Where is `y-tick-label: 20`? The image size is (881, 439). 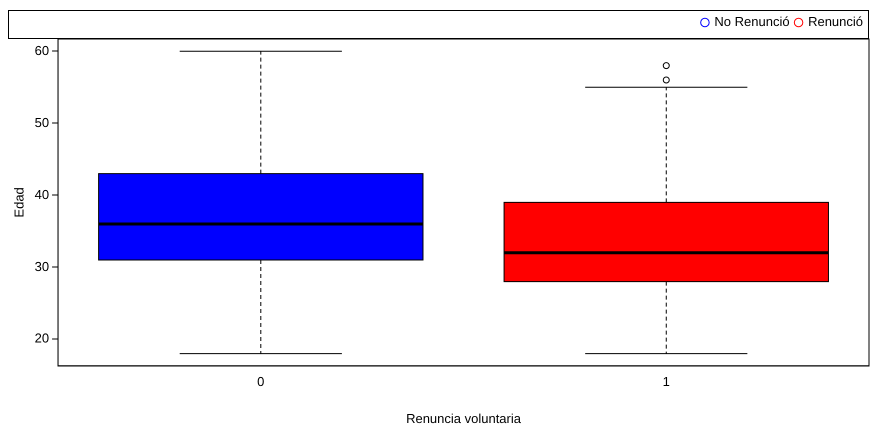
y-tick-label: 20 is located at coordinates (42, 338).